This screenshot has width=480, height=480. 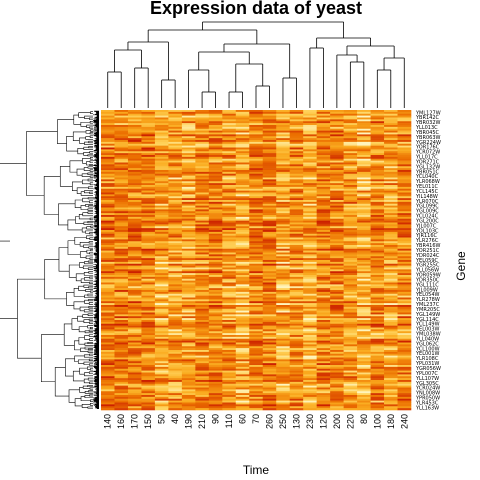 What do you see at coordinates (216, 419) in the screenshot?
I see `column-label: 90` at bounding box center [216, 419].